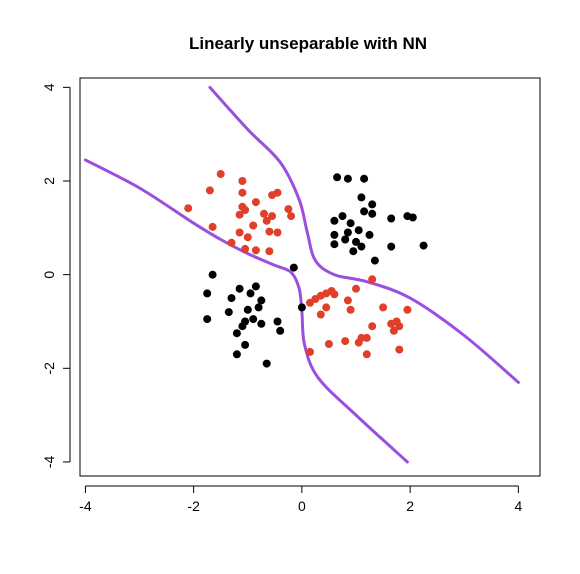 This screenshot has height=574, width=580. What do you see at coordinates (49, 87) in the screenshot?
I see `y-tick-label: 4` at bounding box center [49, 87].